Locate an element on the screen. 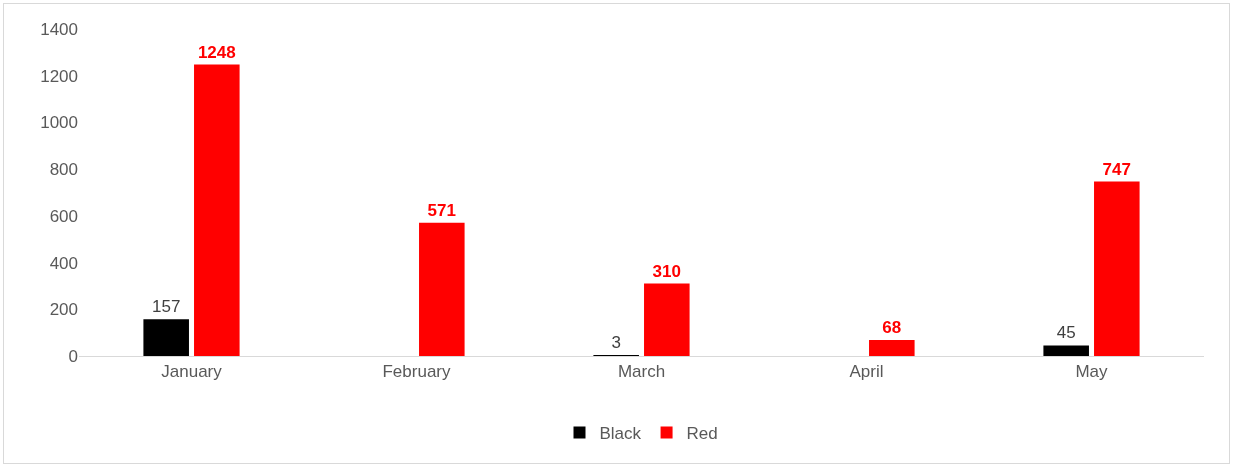  y-tick-label: 1200 is located at coordinates (59, 76).